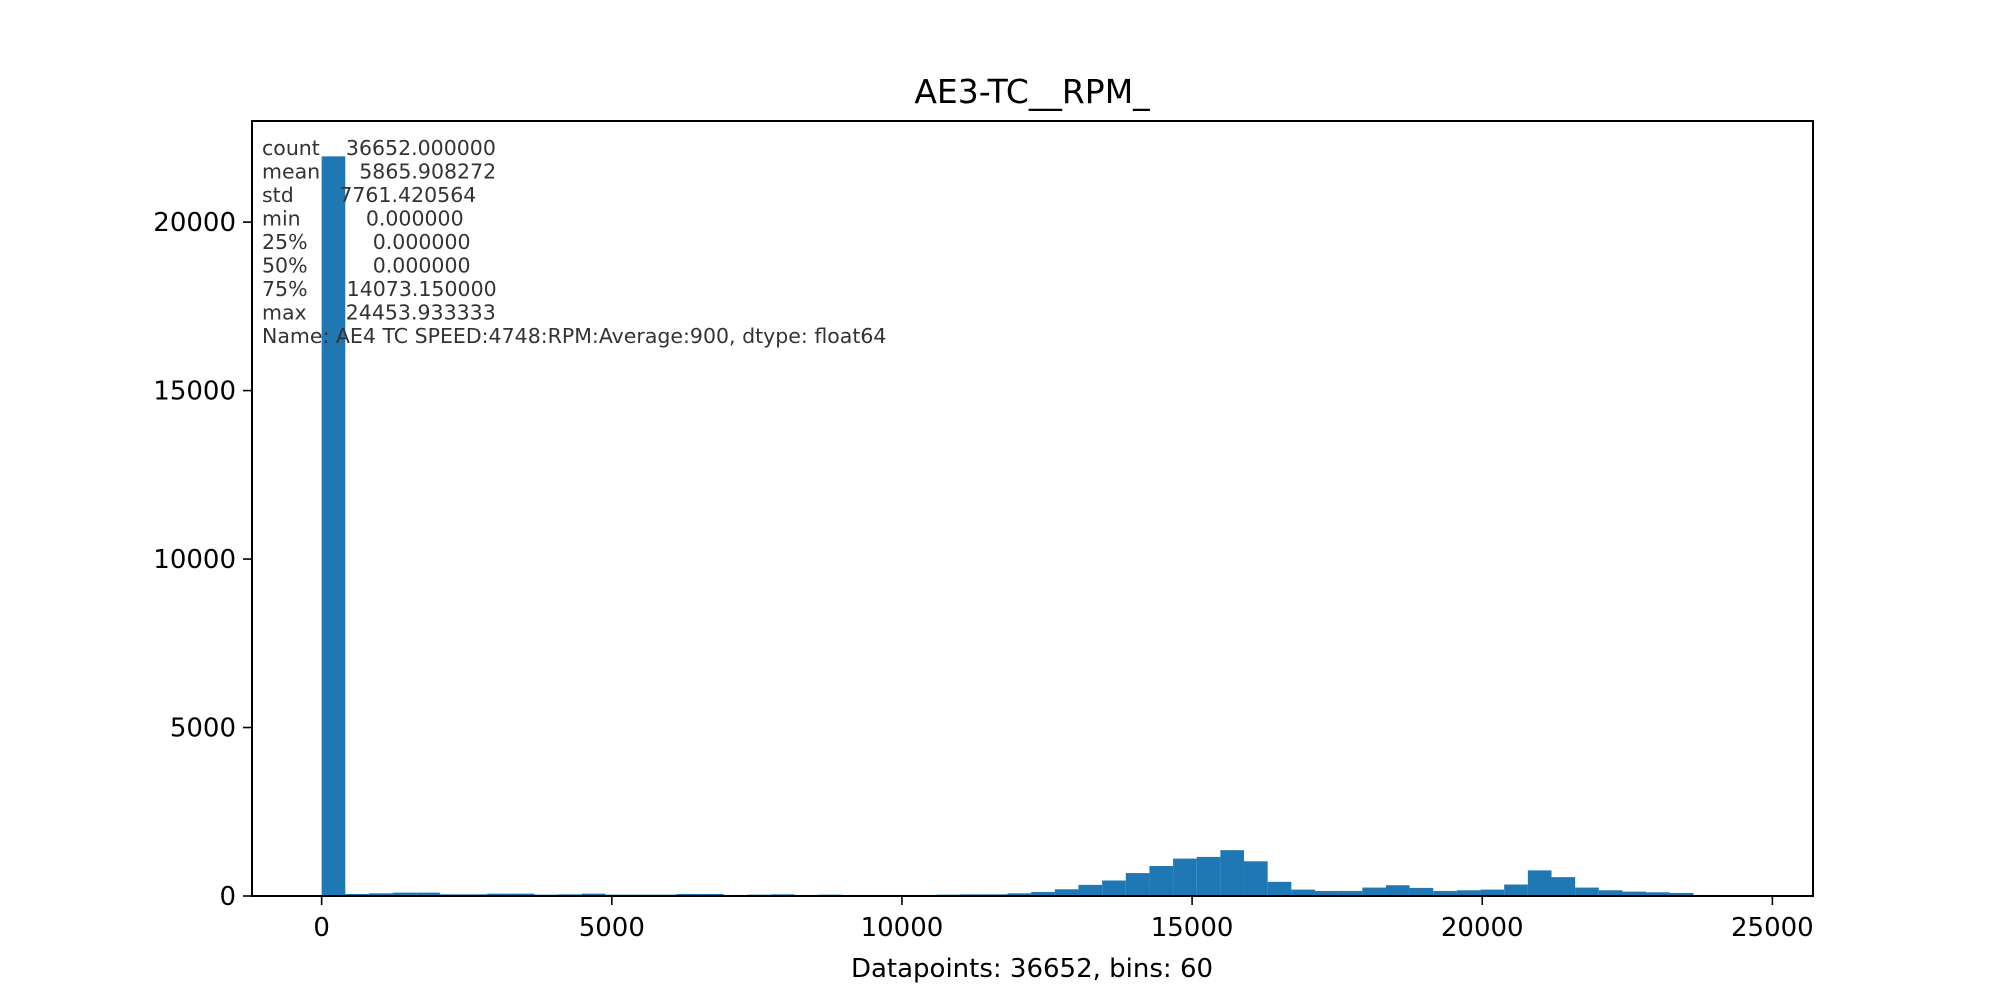  Describe the element at coordinates (379, 148) in the screenshot. I see `stats-line: count 36652.000000` at that location.